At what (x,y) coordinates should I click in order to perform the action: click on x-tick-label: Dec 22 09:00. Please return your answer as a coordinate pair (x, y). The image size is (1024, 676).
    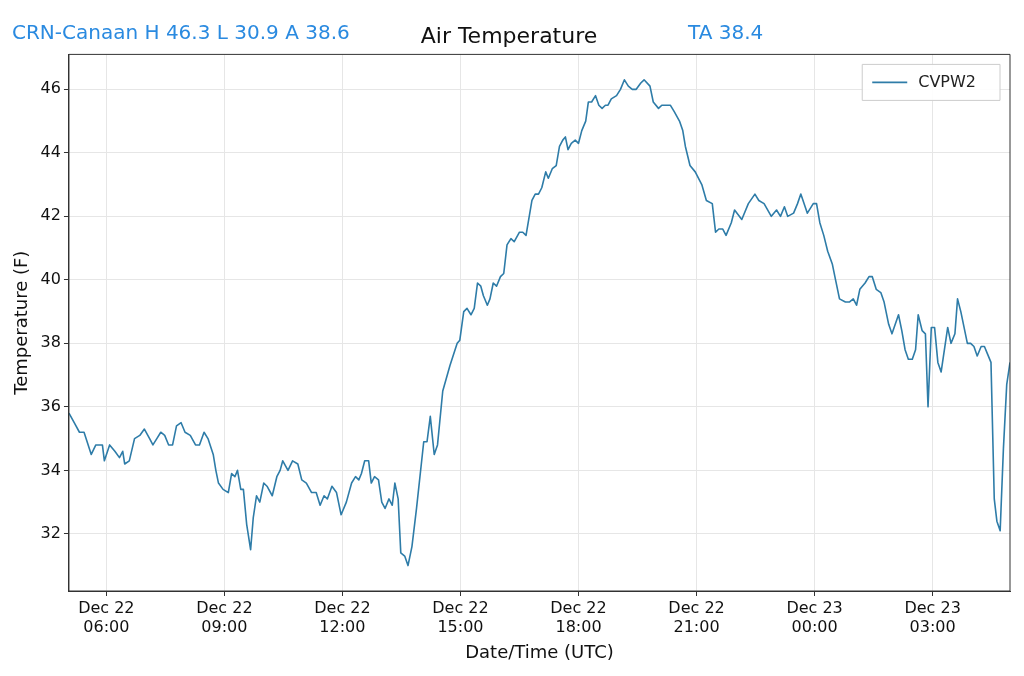
    Looking at the image, I should click on (224, 616).